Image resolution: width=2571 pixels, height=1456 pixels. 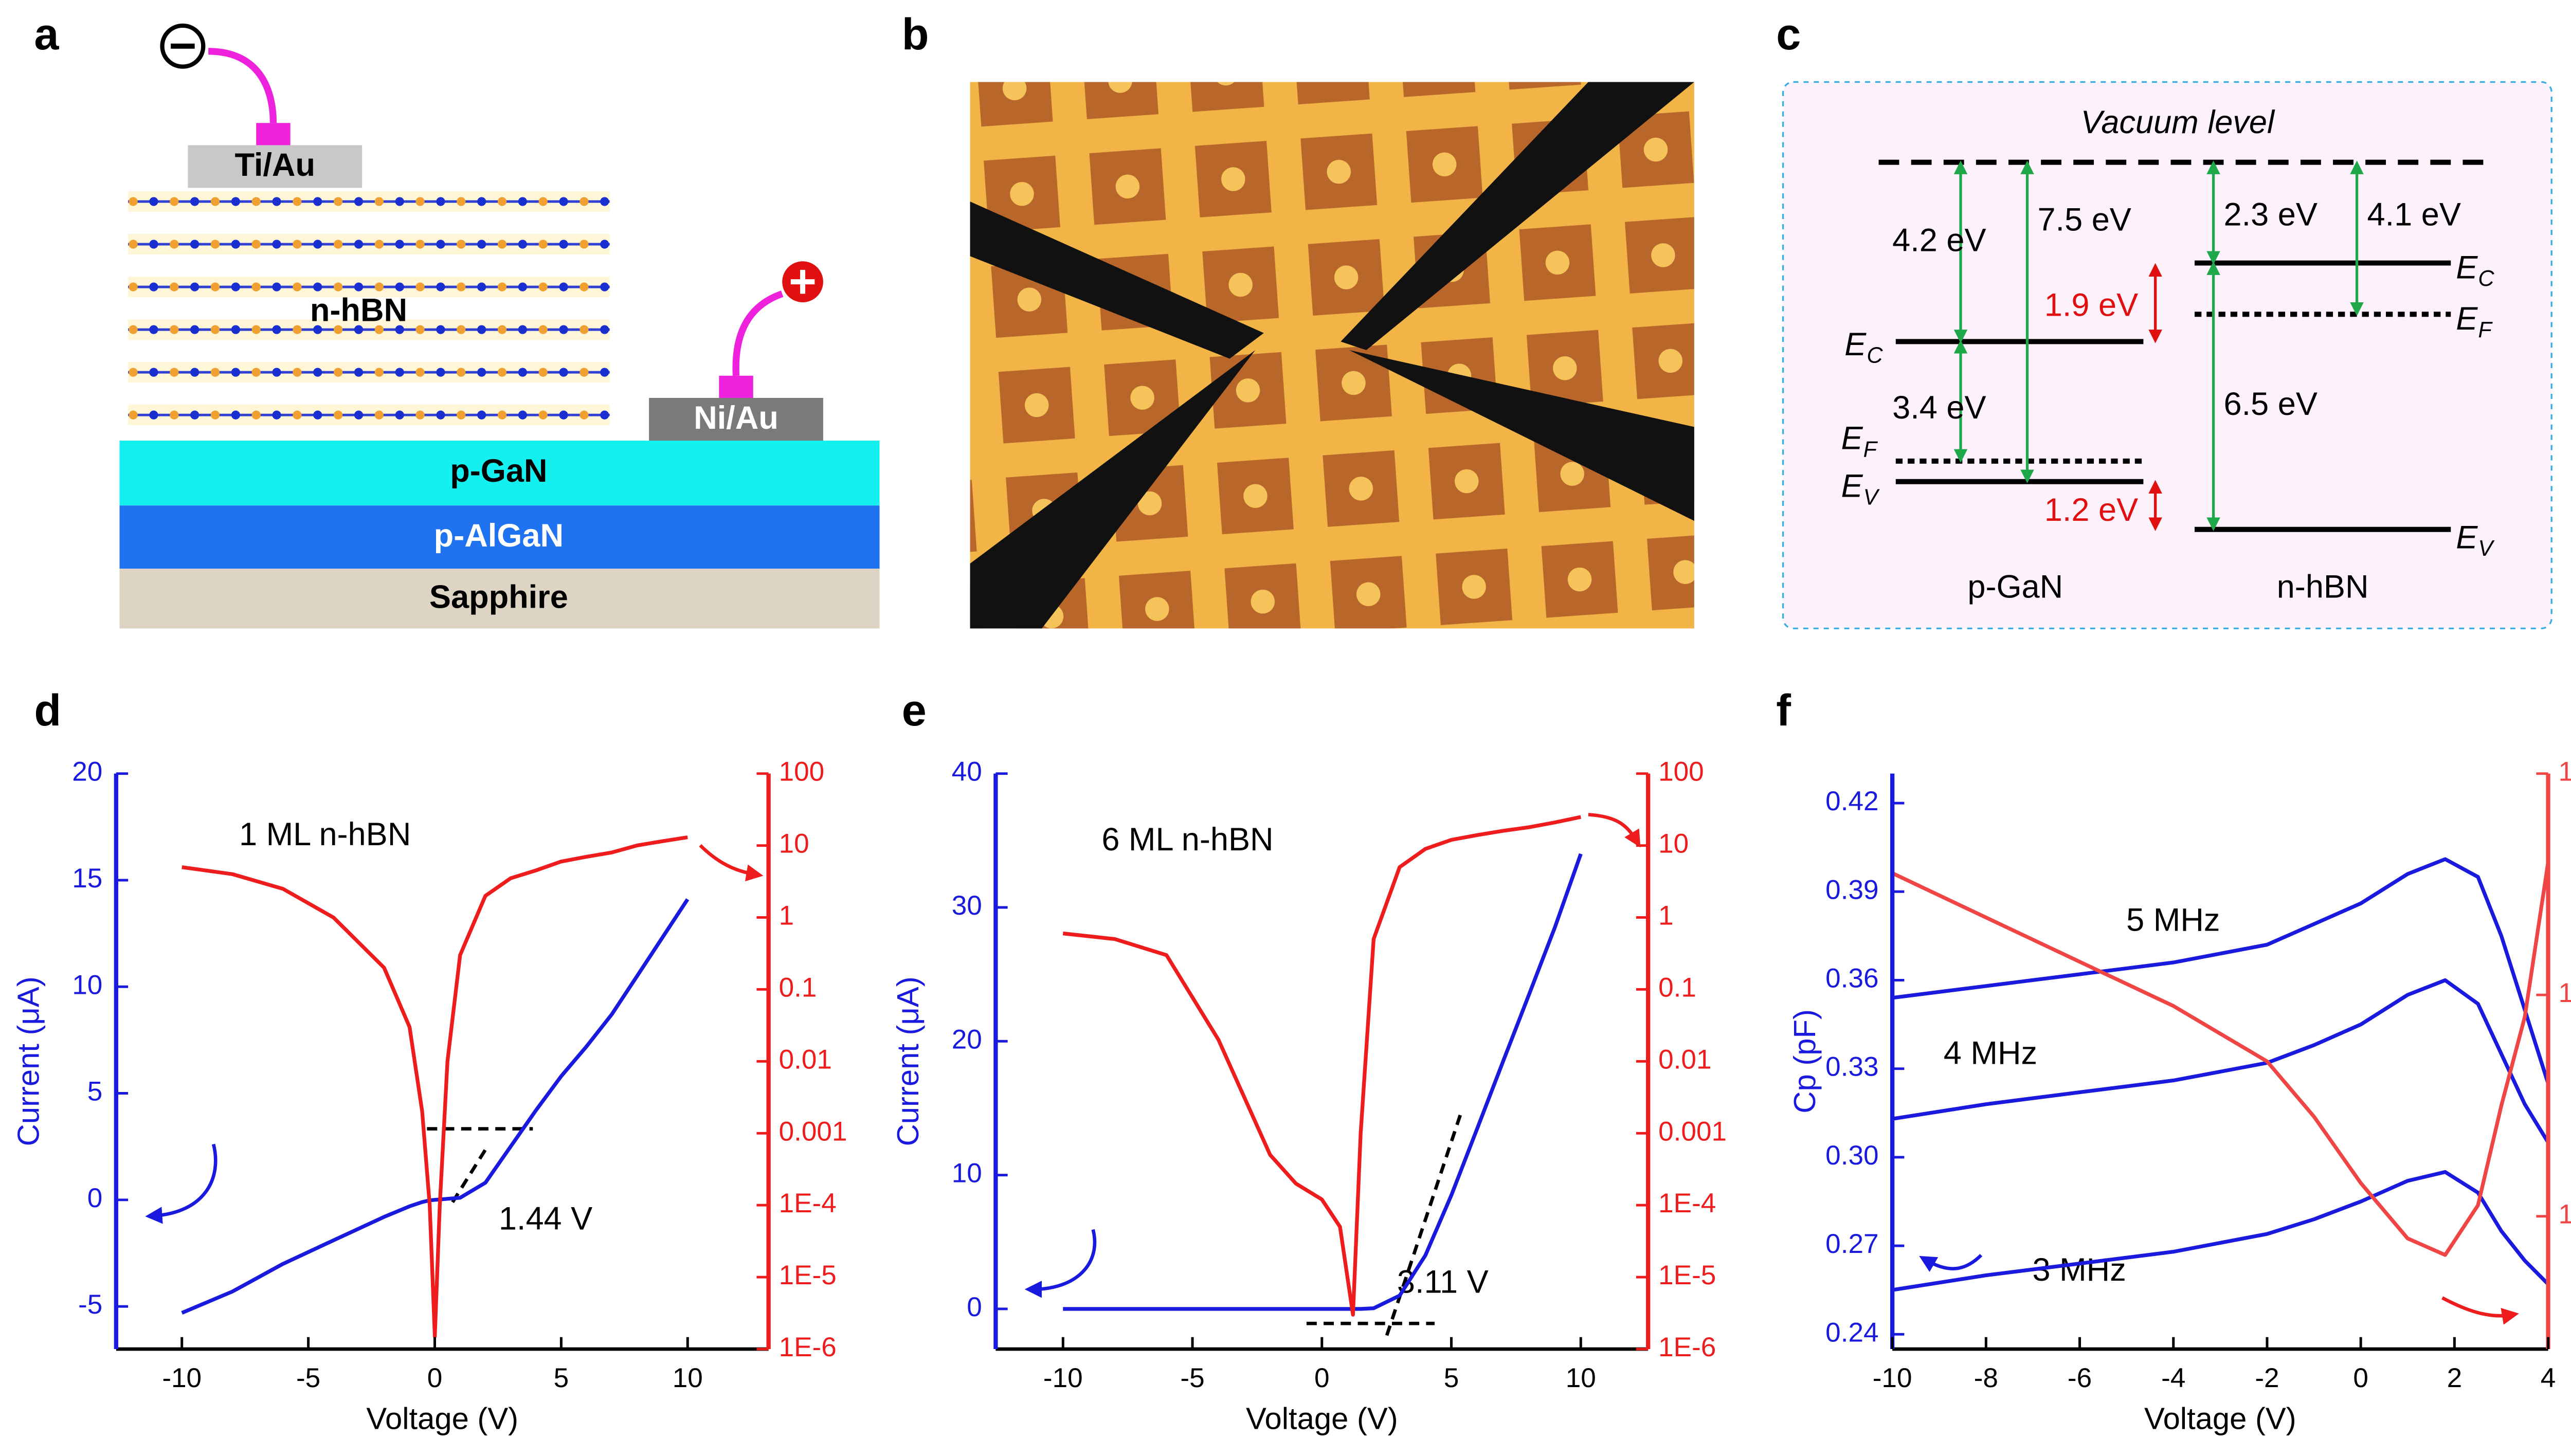 What do you see at coordinates (2548, 1378) in the screenshot?
I see `x-tick-label: 4` at bounding box center [2548, 1378].